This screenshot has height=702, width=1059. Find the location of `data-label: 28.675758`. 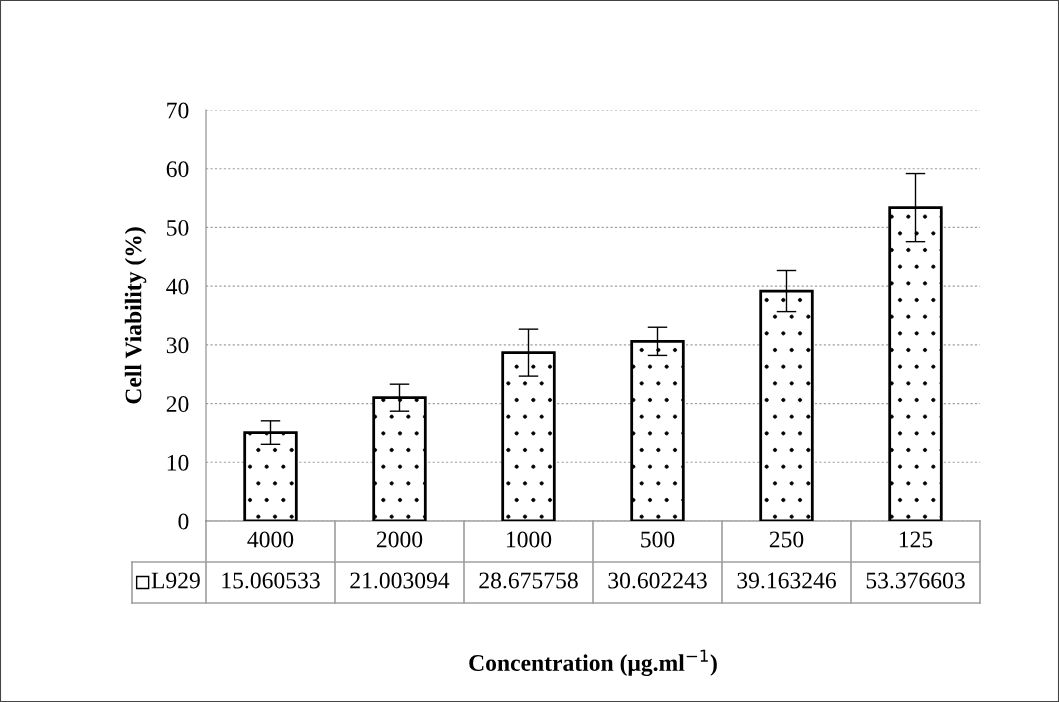

data-label: 28.675758 is located at coordinates (528, 580).